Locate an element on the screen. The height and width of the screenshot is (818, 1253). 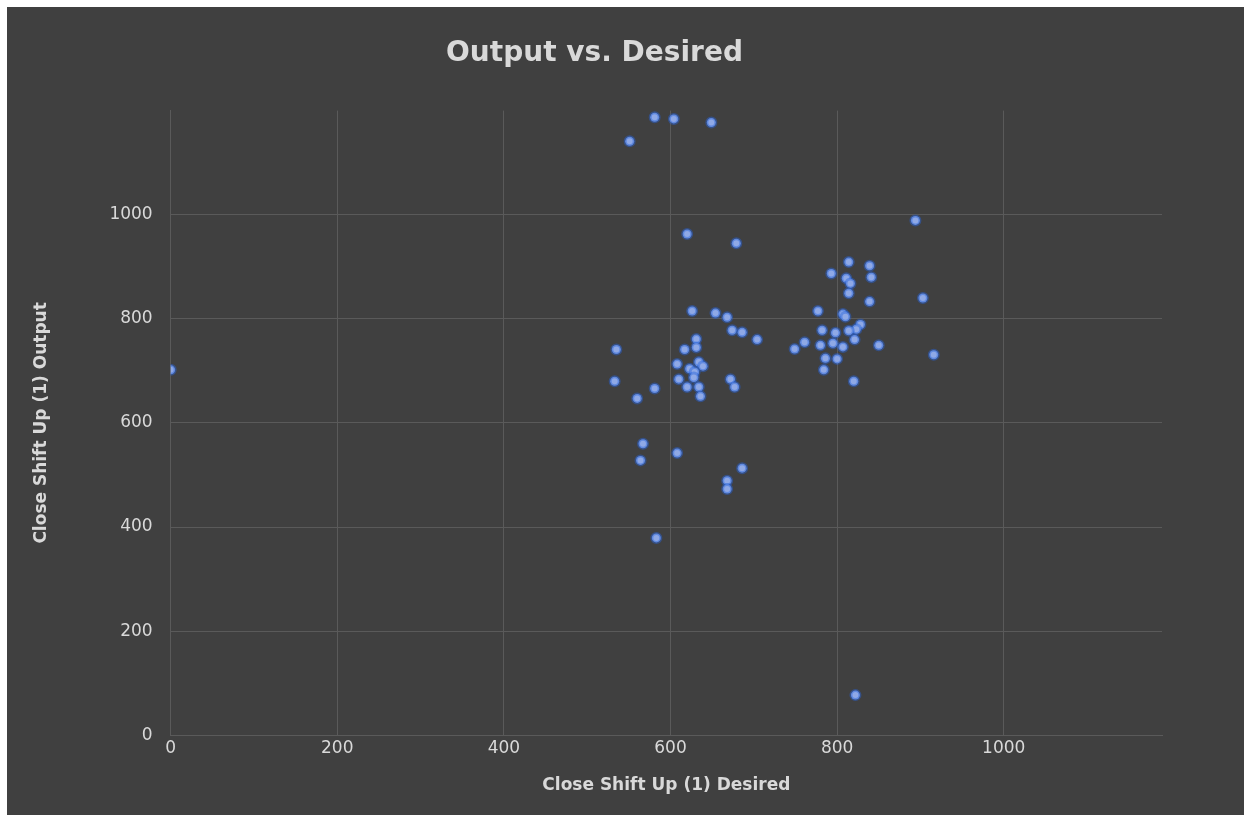
y-tick-label: 800 is located at coordinates (136, 317).